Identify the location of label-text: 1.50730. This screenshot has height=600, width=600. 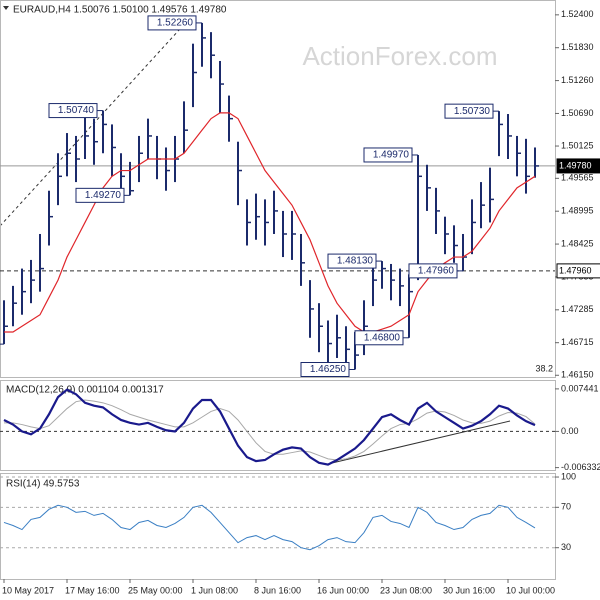
(472, 111).